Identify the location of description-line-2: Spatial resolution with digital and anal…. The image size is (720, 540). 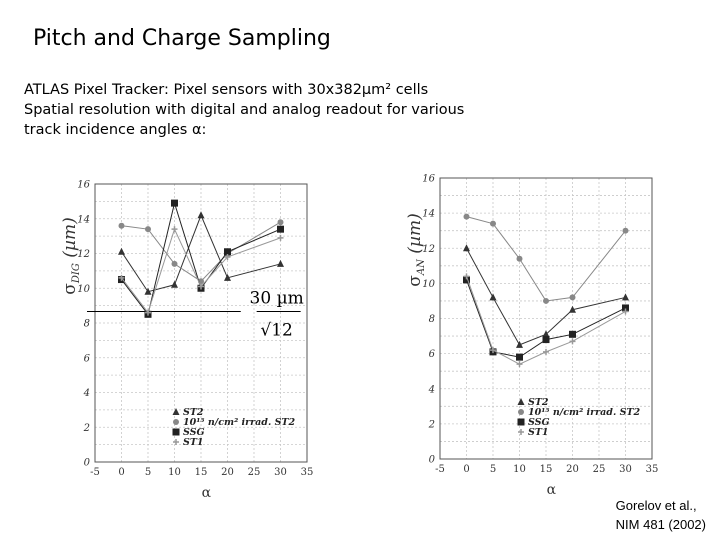
(244, 110).